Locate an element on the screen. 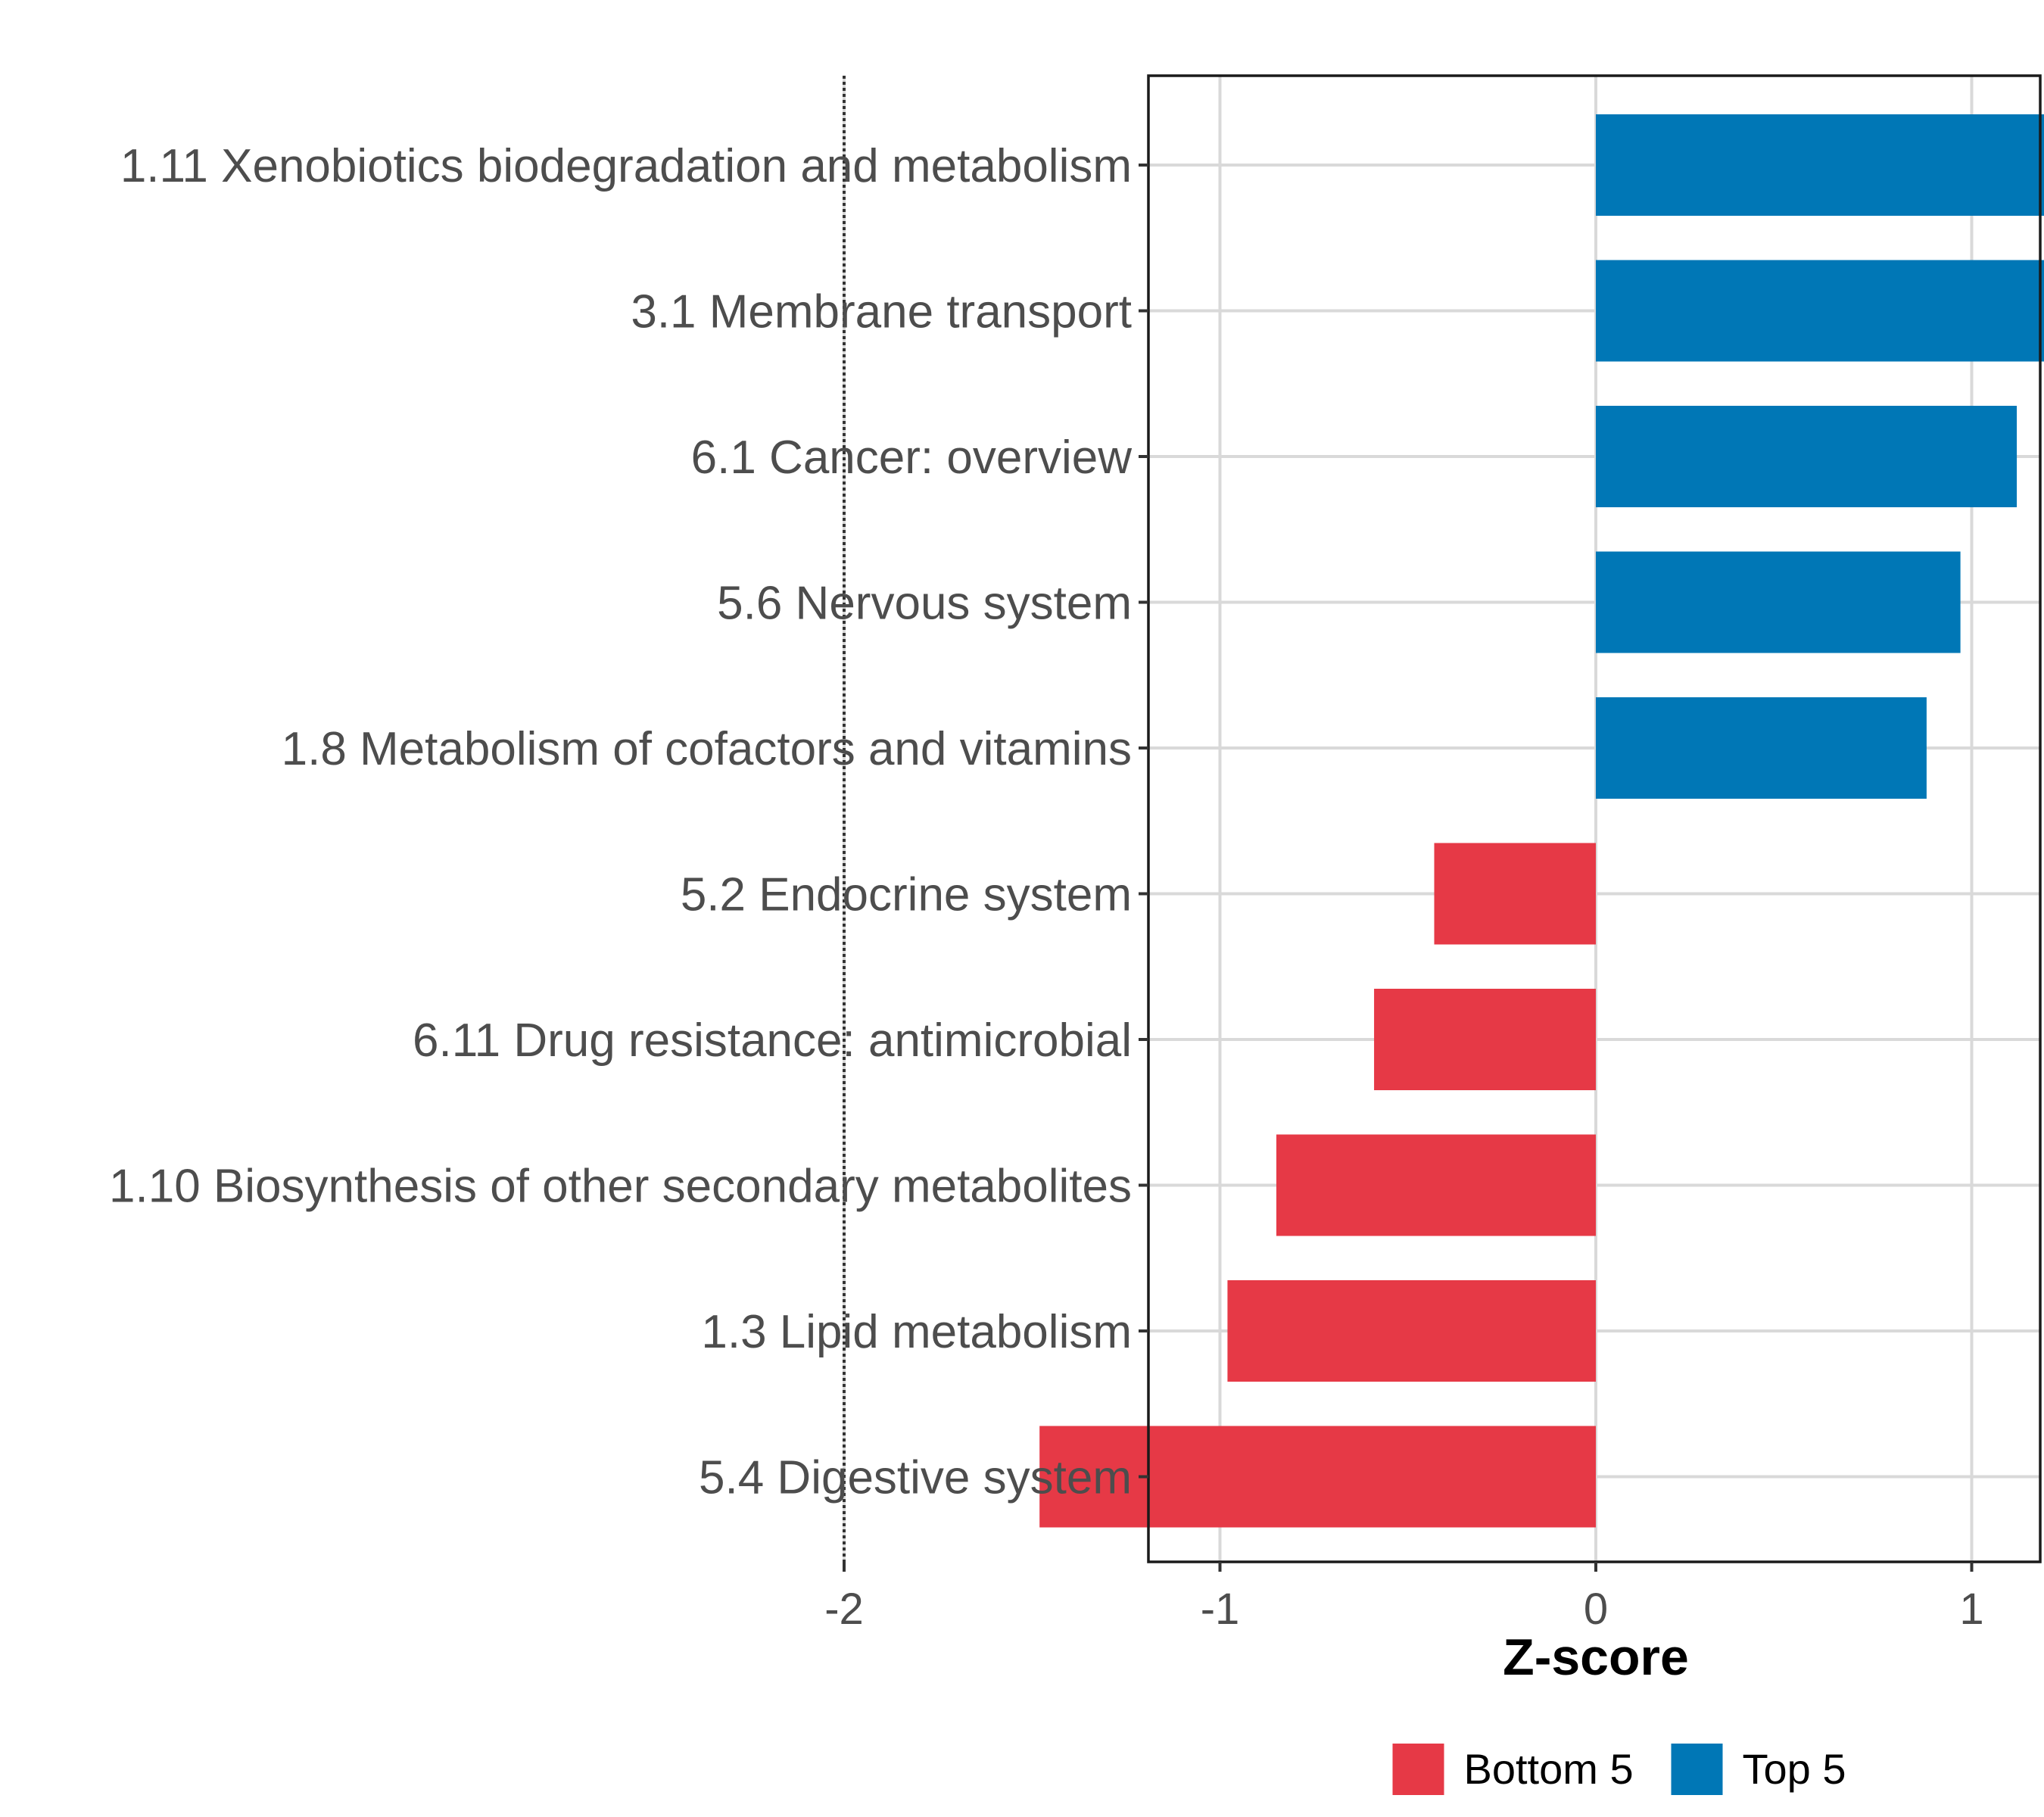  legend: Bottom 5 Top 5 is located at coordinates (1619, 1769).